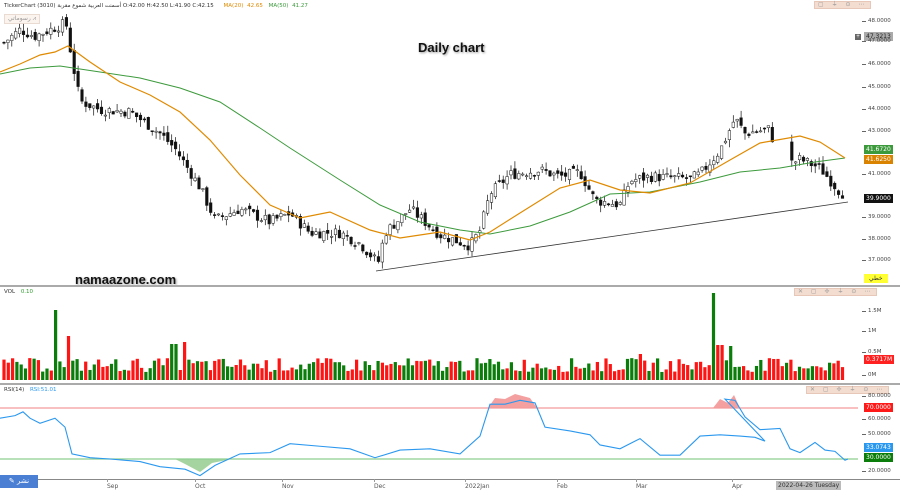 The image size is (900, 491). Describe the element at coordinates (876, 109) in the screenshot. I see `price-tick: 44.0000` at that location.